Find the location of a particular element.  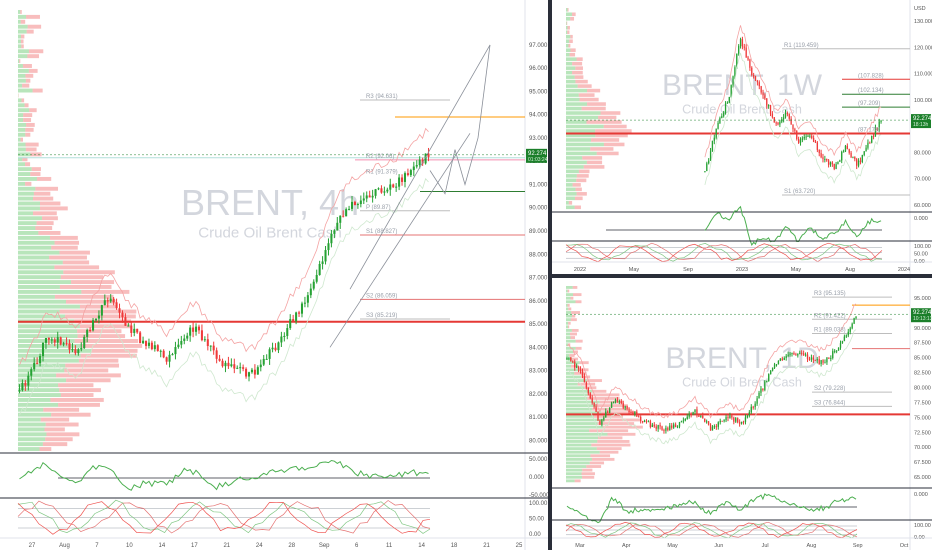

stoch-tick-label: 100.00 is located at coordinates (922, 526).